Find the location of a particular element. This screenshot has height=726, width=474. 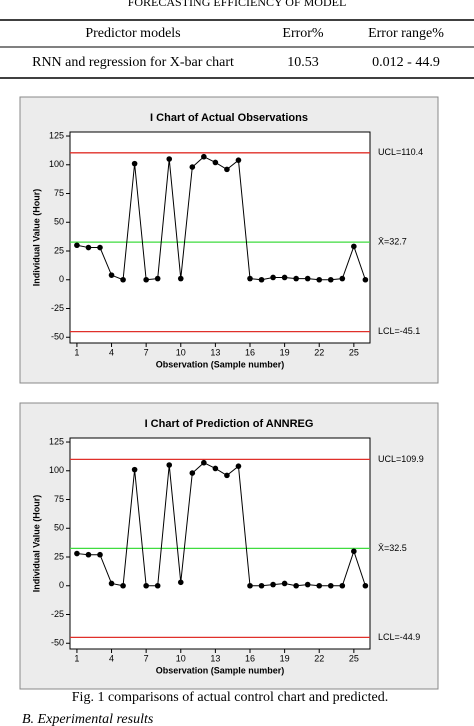

control-line-label: LCL=-44.9 is located at coordinates (399, 637).